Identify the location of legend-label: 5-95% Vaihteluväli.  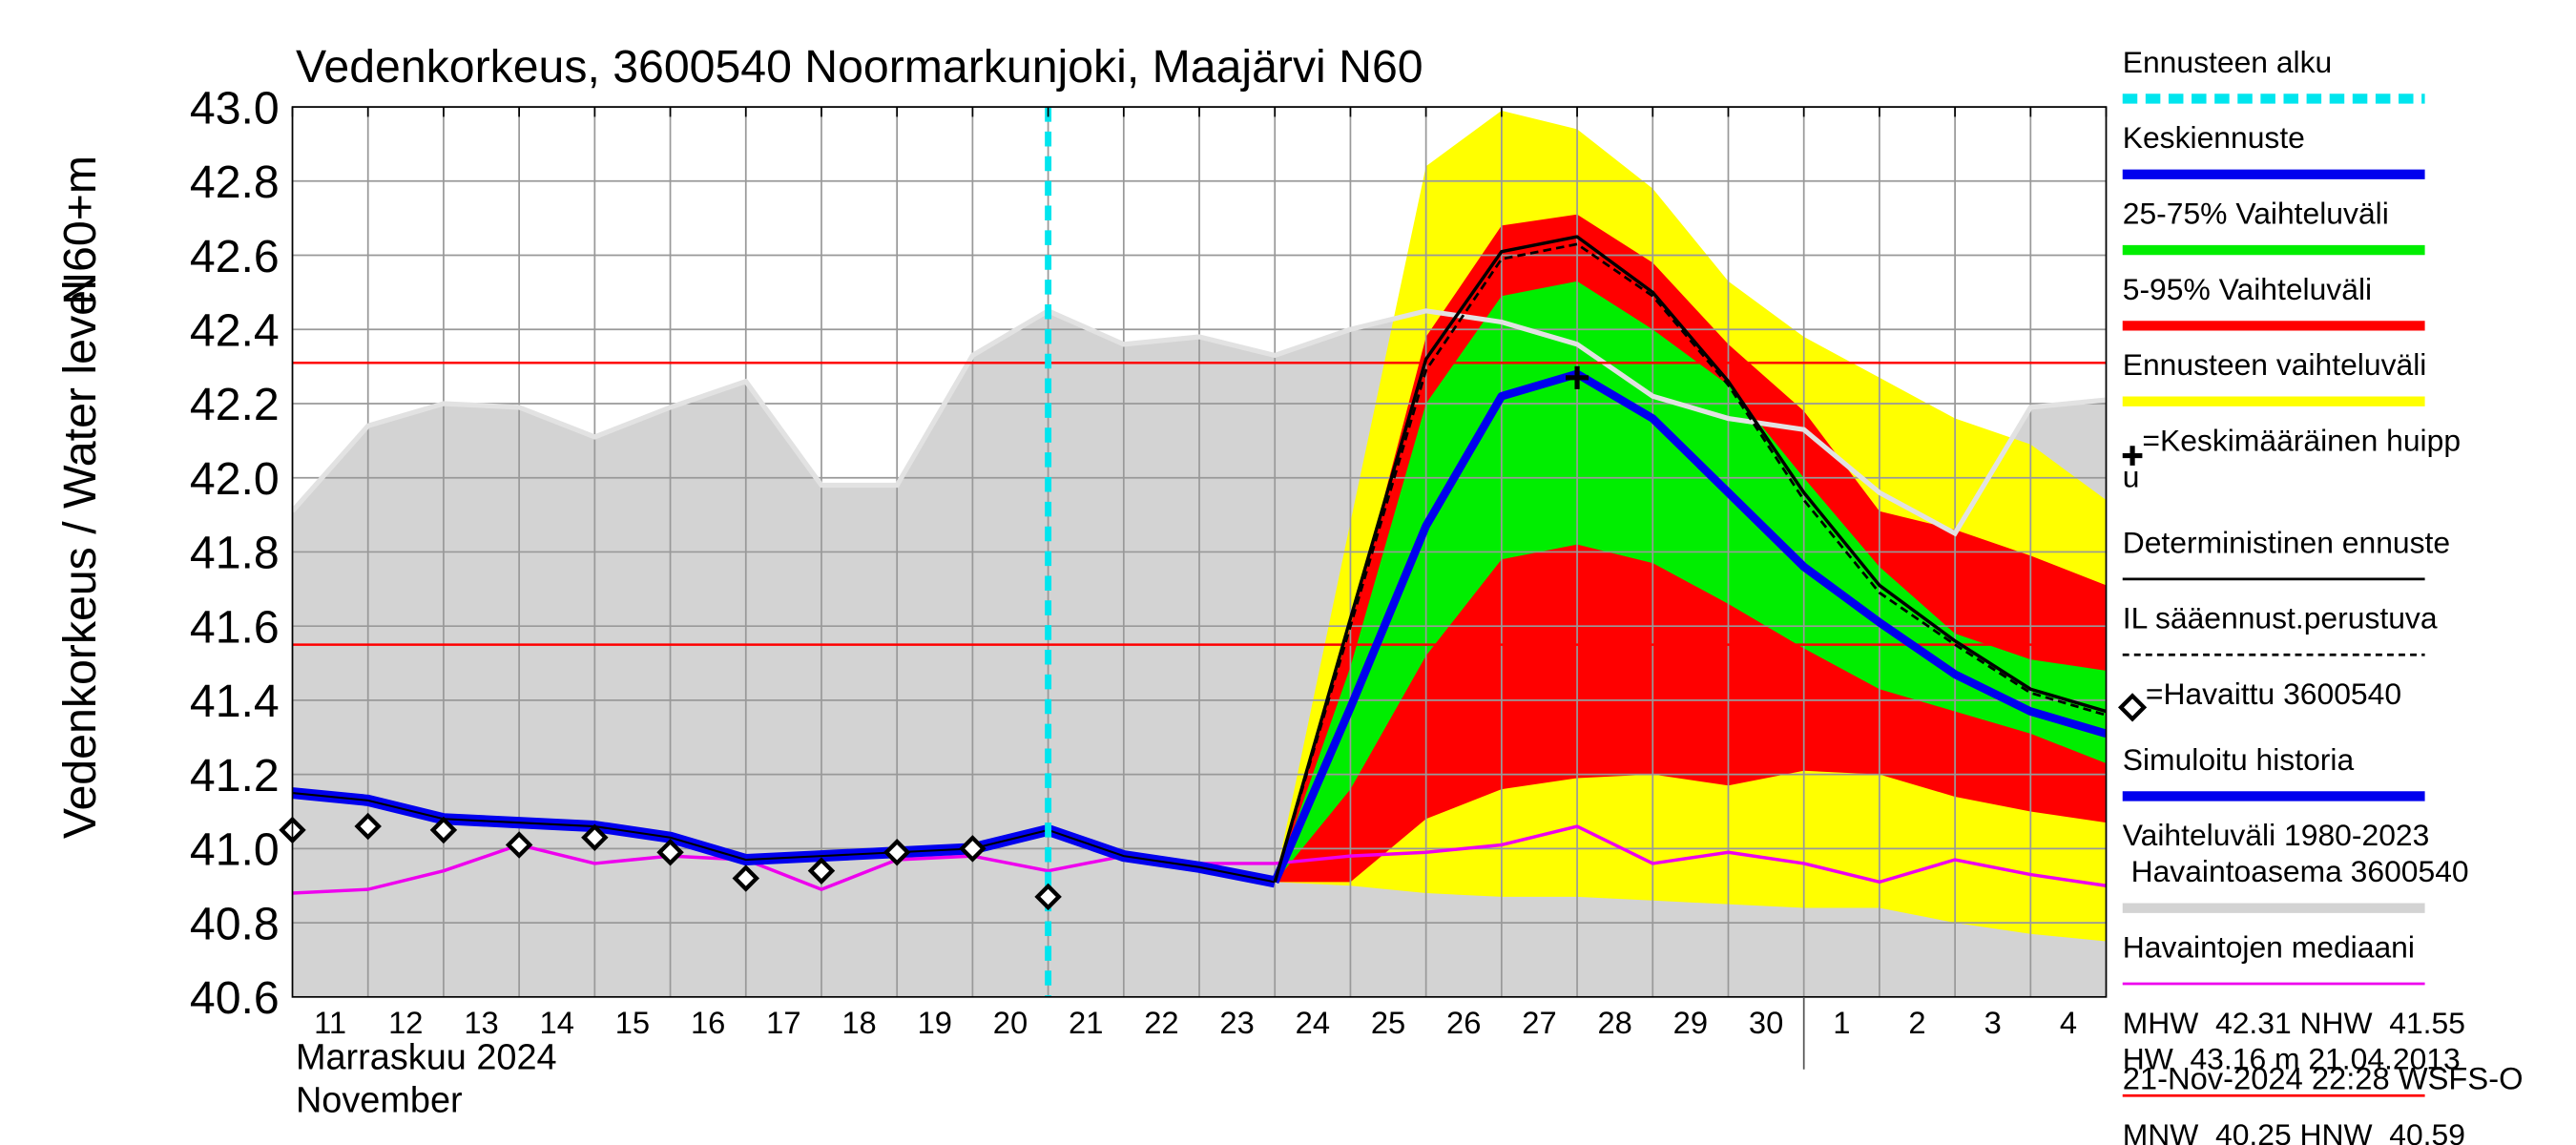
(2247, 289).